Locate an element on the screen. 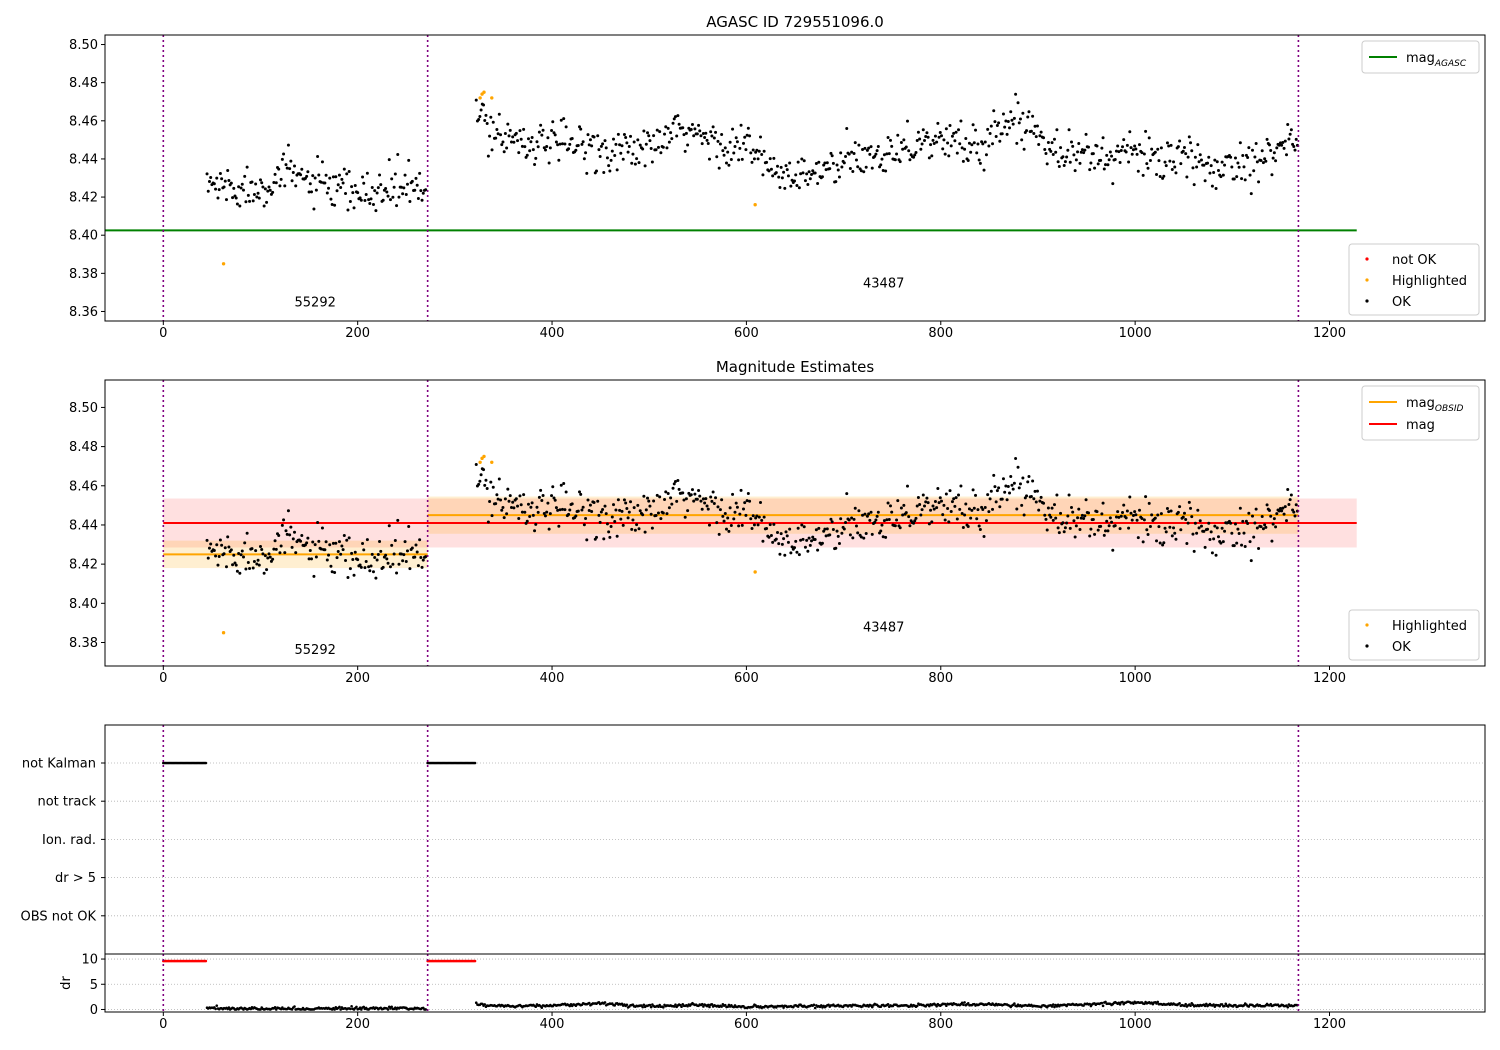 The width and height of the screenshot is (1500, 1050). legend-point-swatch is located at coordinates (1367, 259).